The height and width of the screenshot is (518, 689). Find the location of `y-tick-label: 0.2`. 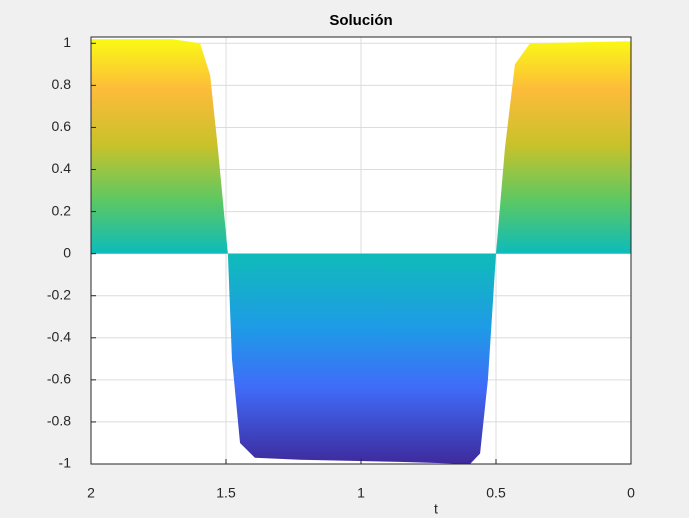

y-tick-label: 0.2 is located at coordinates (62, 210).